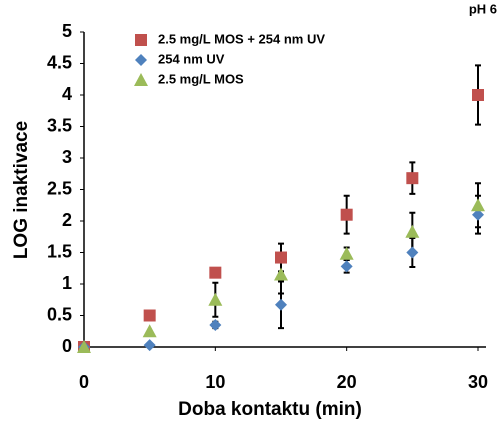  Describe the element at coordinates (59, 188) in the screenshot. I see `y-tick-label: 2.5` at that location.